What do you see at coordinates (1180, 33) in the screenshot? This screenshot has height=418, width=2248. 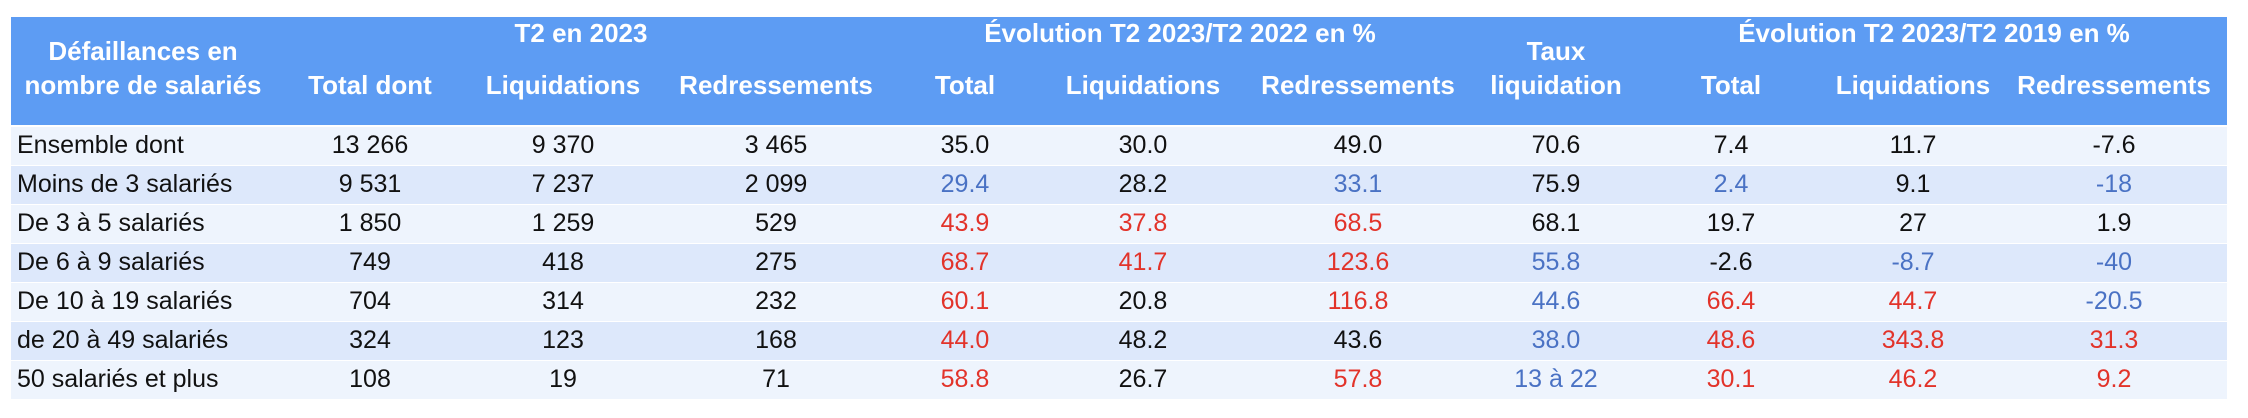 I see `header-group: Évolution T2 2023/T2 2022 en %` at bounding box center [1180, 33].